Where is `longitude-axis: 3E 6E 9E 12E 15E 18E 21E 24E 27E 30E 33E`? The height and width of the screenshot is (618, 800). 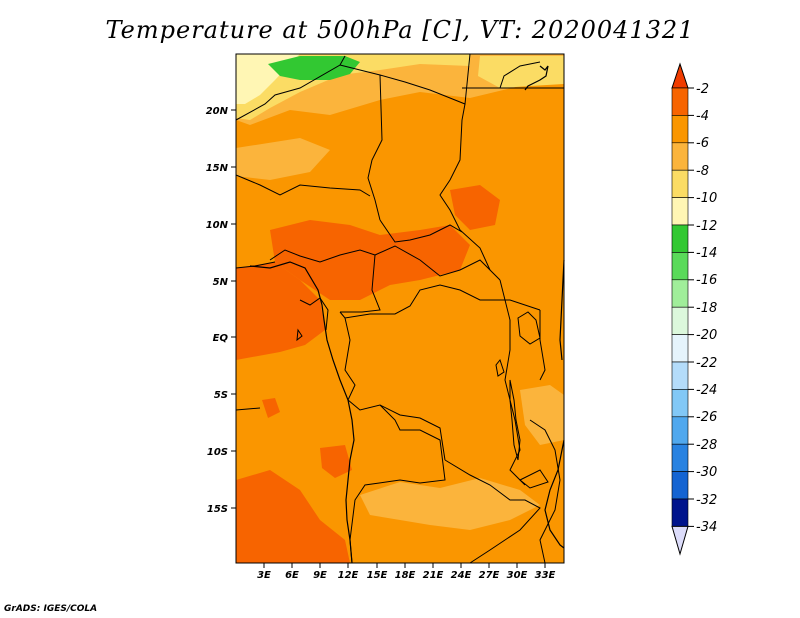
longitude-axis: 3E 6E 9E 12E 15E 18E 21E 24E 27E 30E 33E is located at coordinates (406, 572).